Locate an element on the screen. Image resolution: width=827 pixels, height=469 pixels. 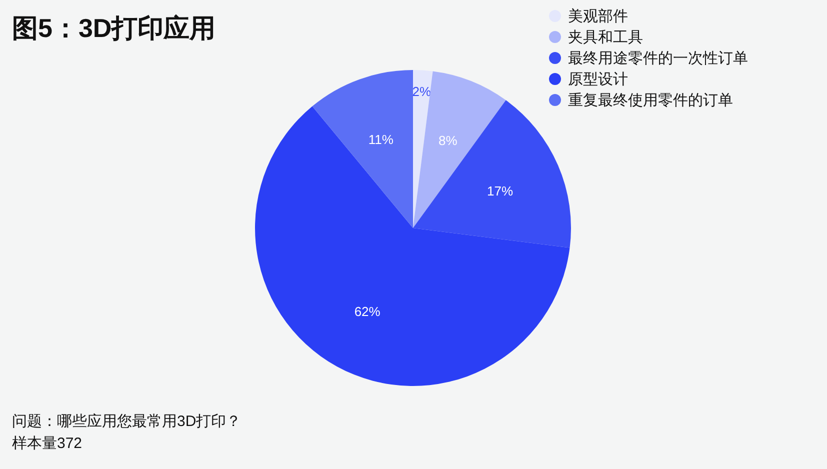
legend-label: 夹具和工具 is located at coordinates (605, 37).